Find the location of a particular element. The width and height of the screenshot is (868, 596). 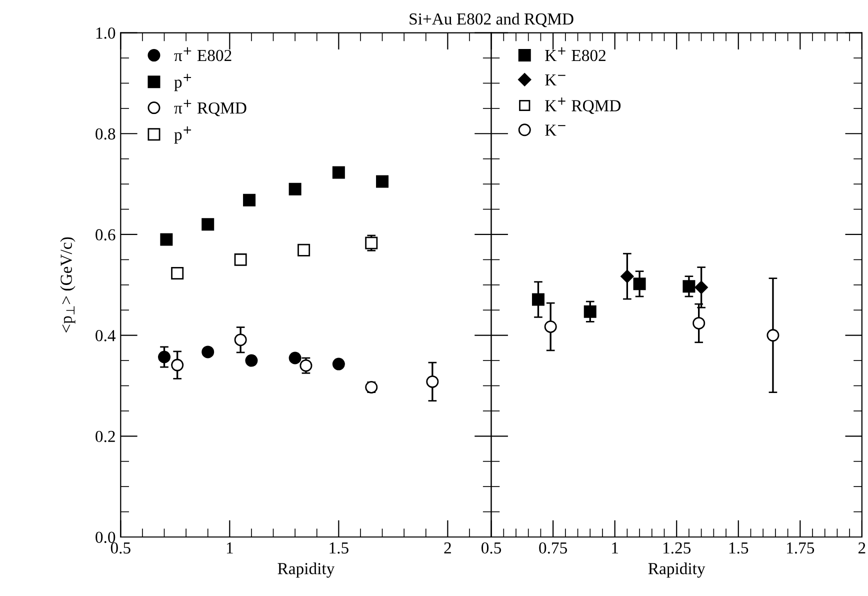

y-tick-label: 1.0 is located at coordinates (106, 33).